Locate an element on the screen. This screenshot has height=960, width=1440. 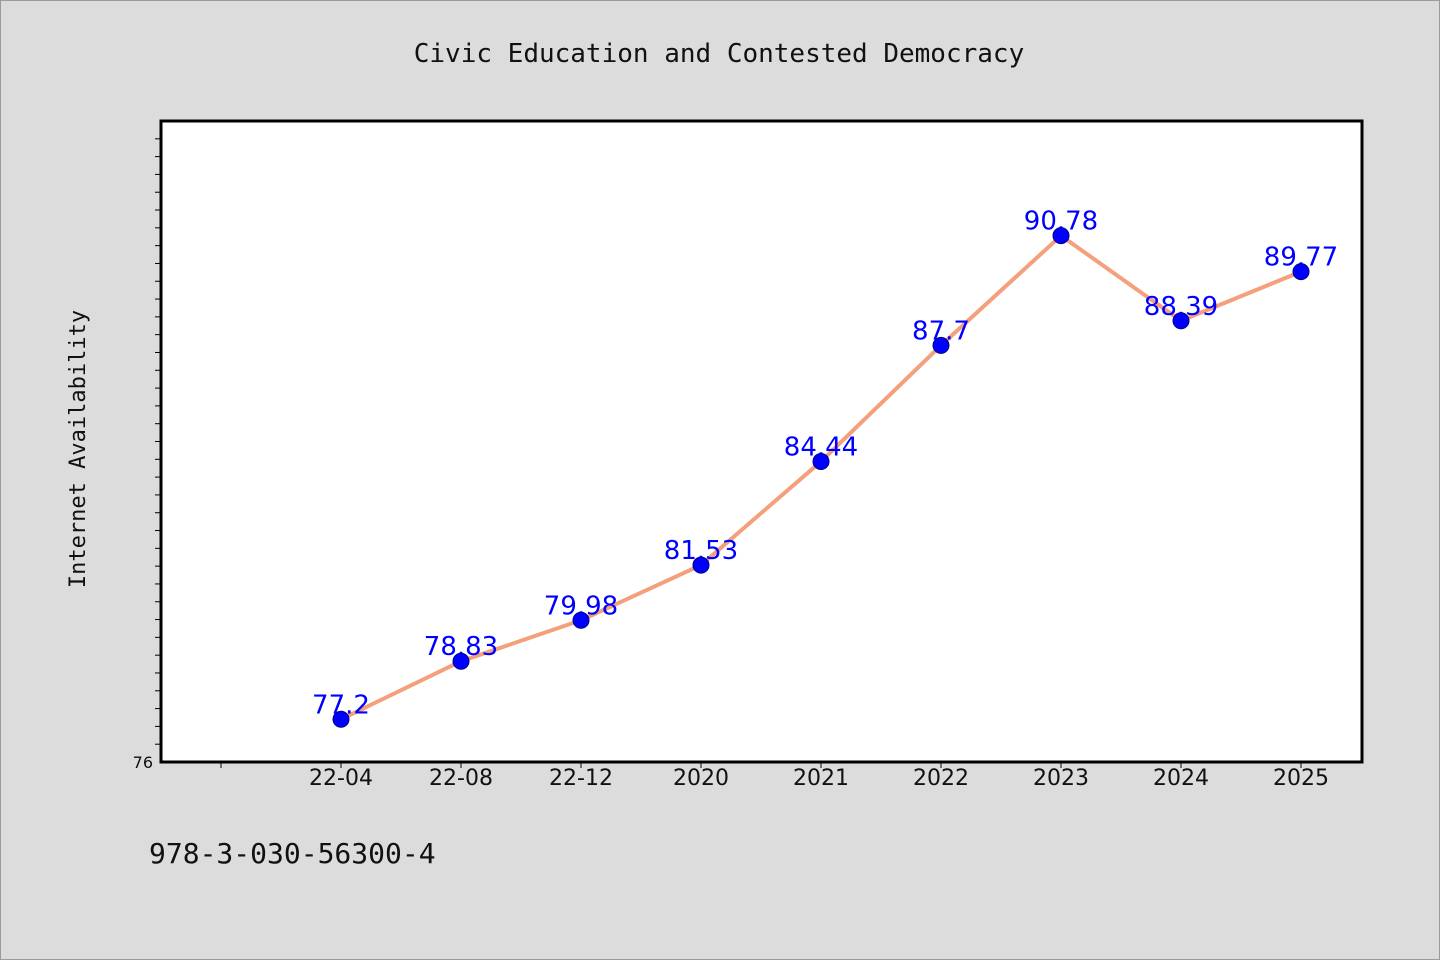
isbn-footer: 978-3-030-56300-4 is located at coordinates (292, 853).